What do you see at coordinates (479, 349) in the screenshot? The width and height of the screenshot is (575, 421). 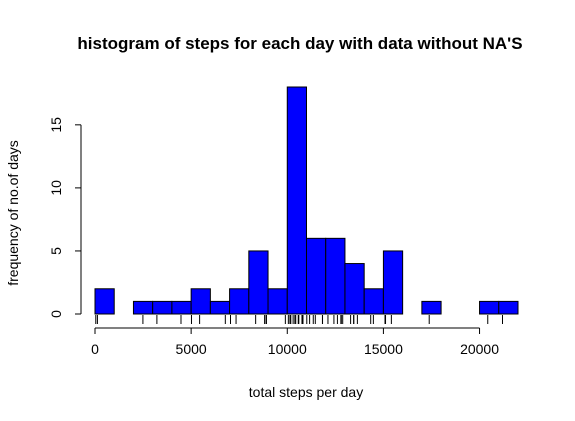 I see `x-tick-label: 20000` at bounding box center [479, 349].